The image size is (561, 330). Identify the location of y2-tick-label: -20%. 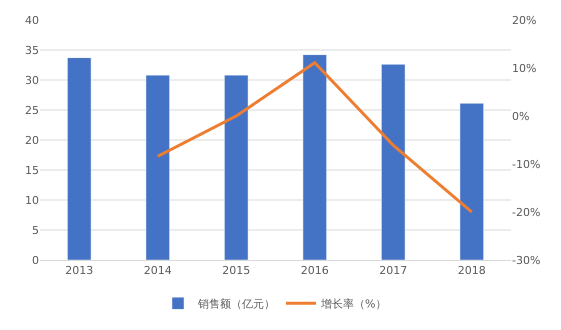
(526, 212).